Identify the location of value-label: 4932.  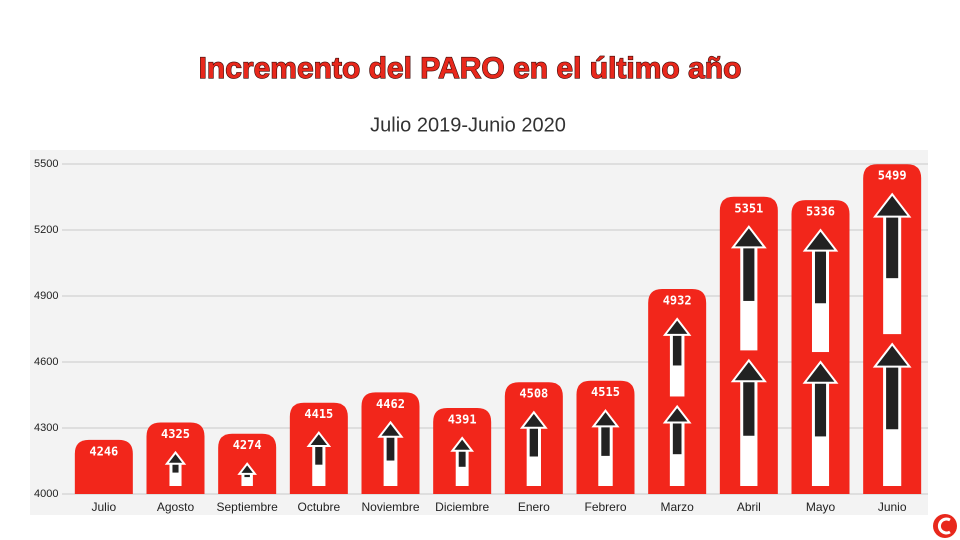
(677, 300).